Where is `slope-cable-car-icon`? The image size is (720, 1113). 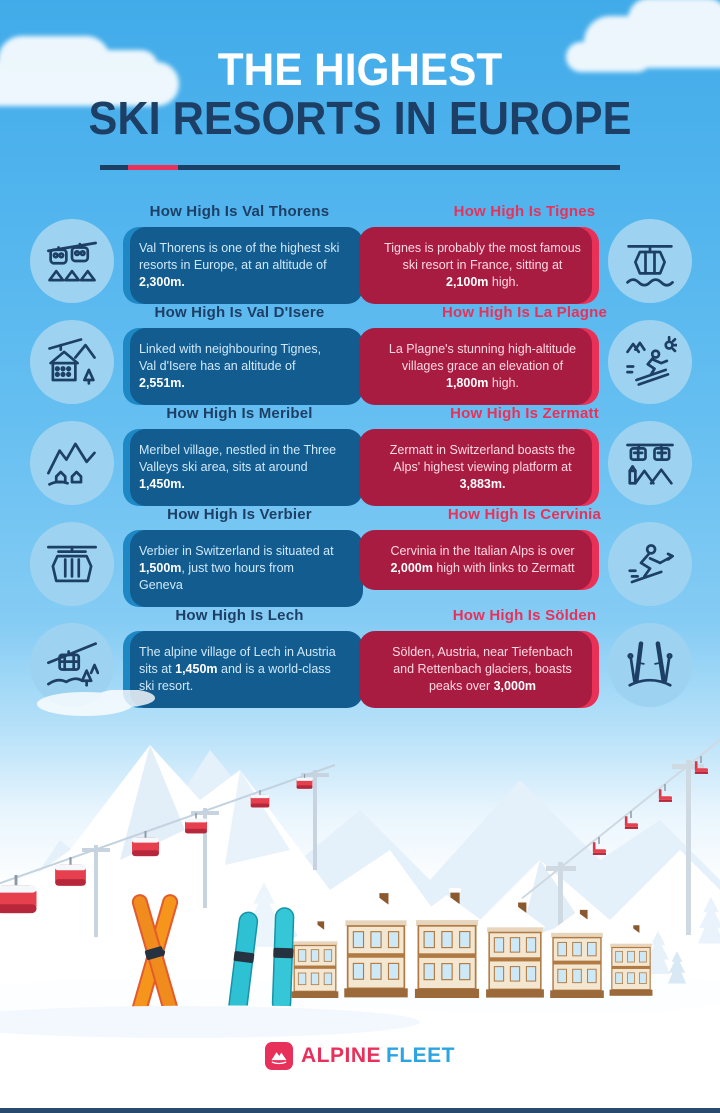
slope-cable-car-icon is located at coordinates (72, 665).